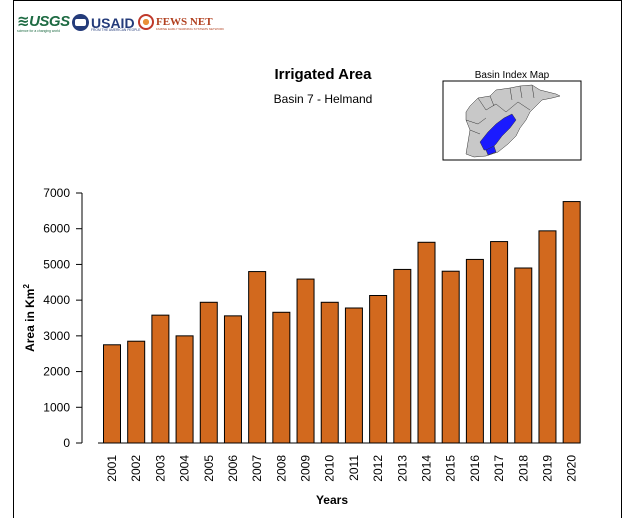 The height and width of the screenshot is (518, 636). What do you see at coordinates (80, 22) in the screenshot?
I see `usaid-seal-icon` at bounding box center [80, 22].